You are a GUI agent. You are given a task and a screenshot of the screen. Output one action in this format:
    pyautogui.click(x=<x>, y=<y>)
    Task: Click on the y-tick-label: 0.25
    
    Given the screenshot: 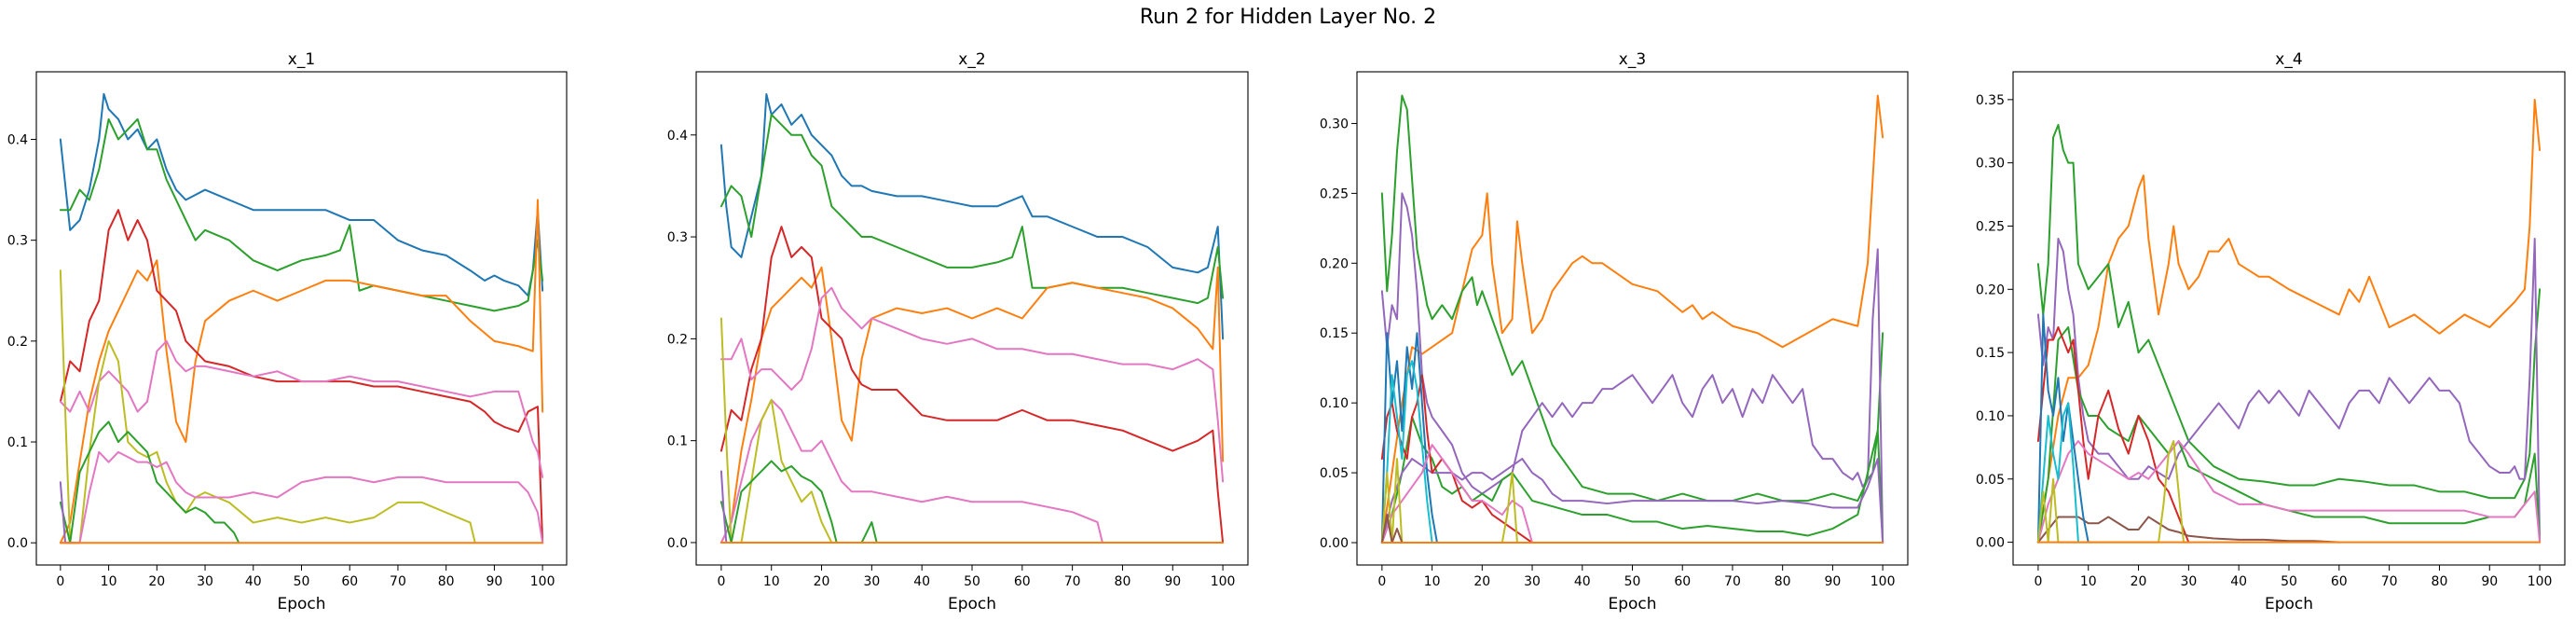 What is the action you would take?
    pyautogui.click(x=1990, y=226)
    